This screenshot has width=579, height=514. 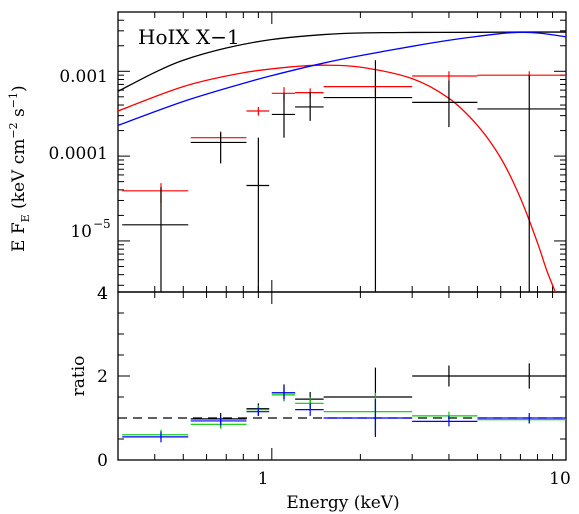 What do you see at coordinates (102, 461) in the screenshot?
I see `ratio-tick-label-0: 0` at bounding box center [102, 461].